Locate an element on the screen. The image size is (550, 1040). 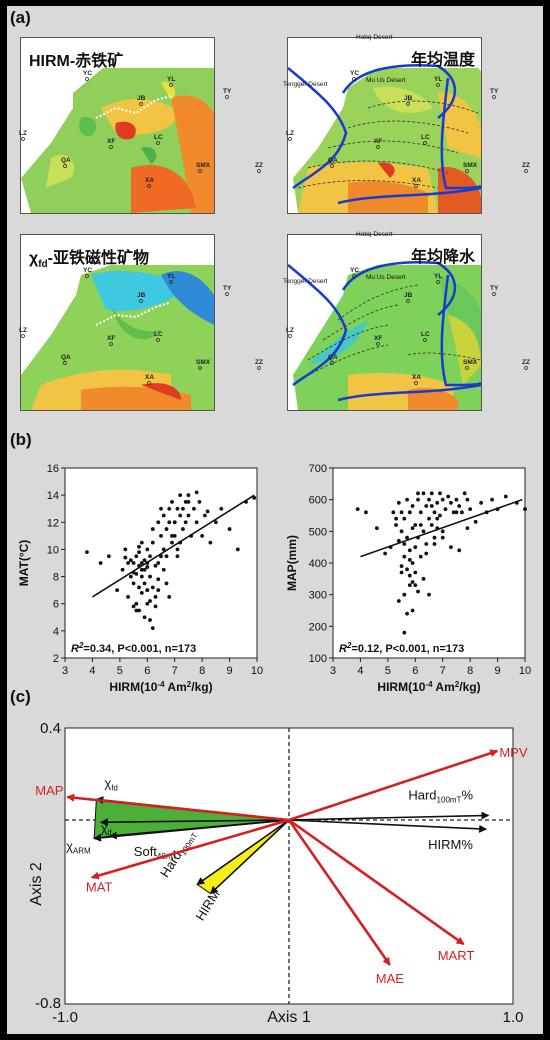
magnetic-vector-label: χfd is located at coordinates (111, 783).